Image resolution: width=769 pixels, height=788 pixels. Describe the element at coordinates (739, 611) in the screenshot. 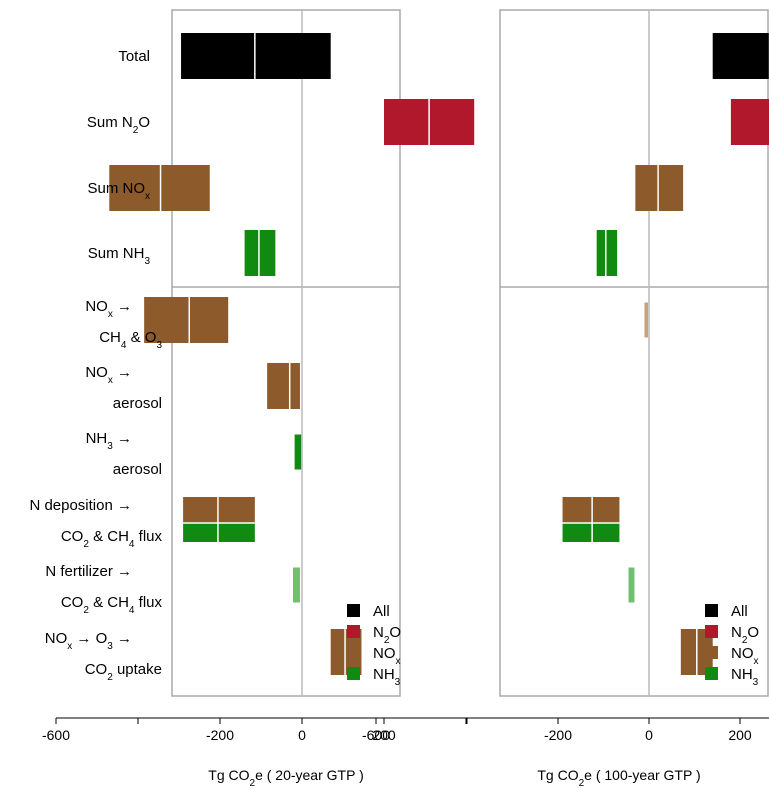

I see `legend-label-all: All` at that location.